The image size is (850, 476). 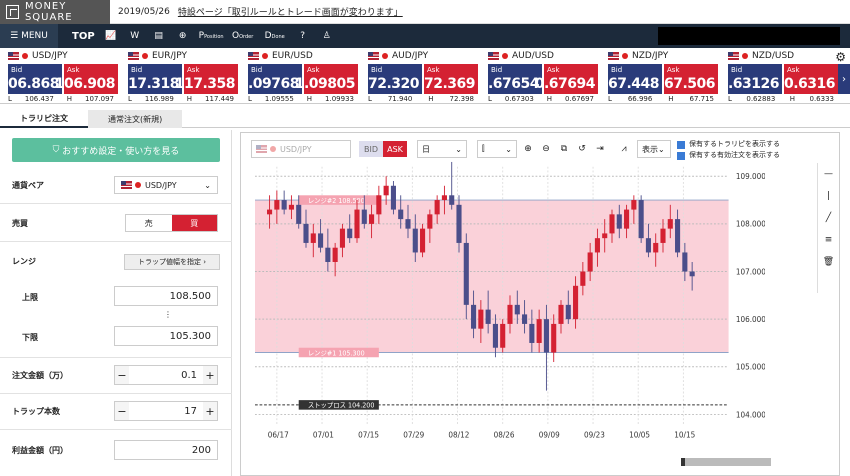 I want to click on tab-trap-repeat: トラリピ注文, so click(x=44, y=119).